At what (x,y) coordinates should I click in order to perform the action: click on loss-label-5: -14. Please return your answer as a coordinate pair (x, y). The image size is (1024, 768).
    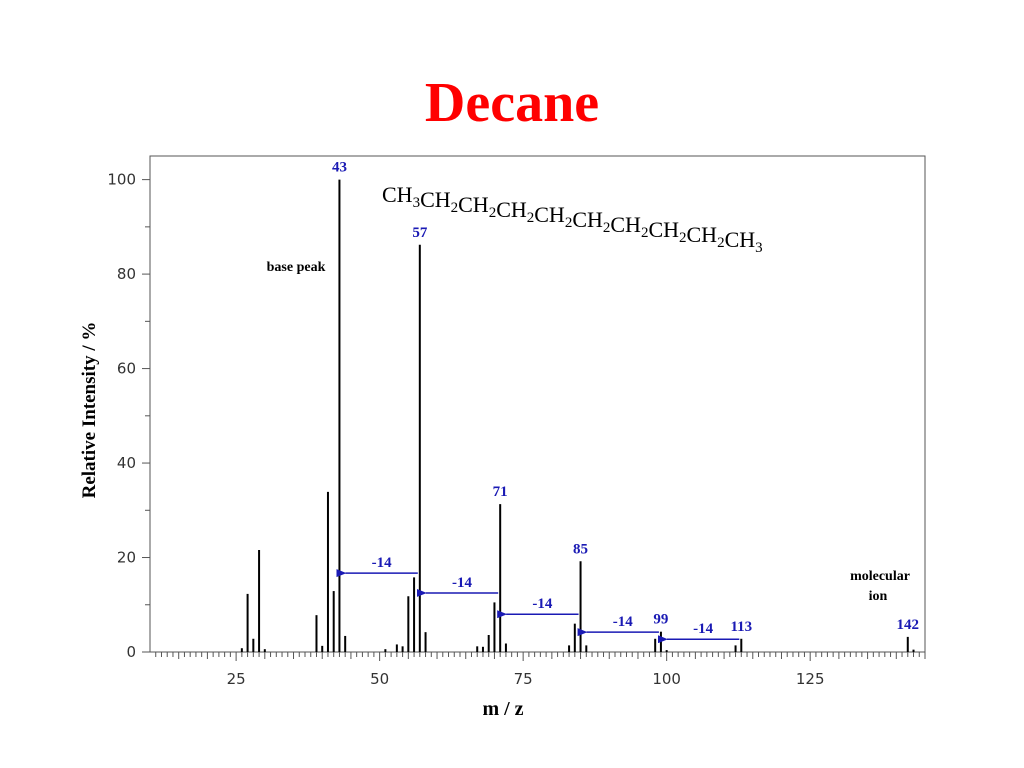
    Looking at the image, I should click on (703, 629).